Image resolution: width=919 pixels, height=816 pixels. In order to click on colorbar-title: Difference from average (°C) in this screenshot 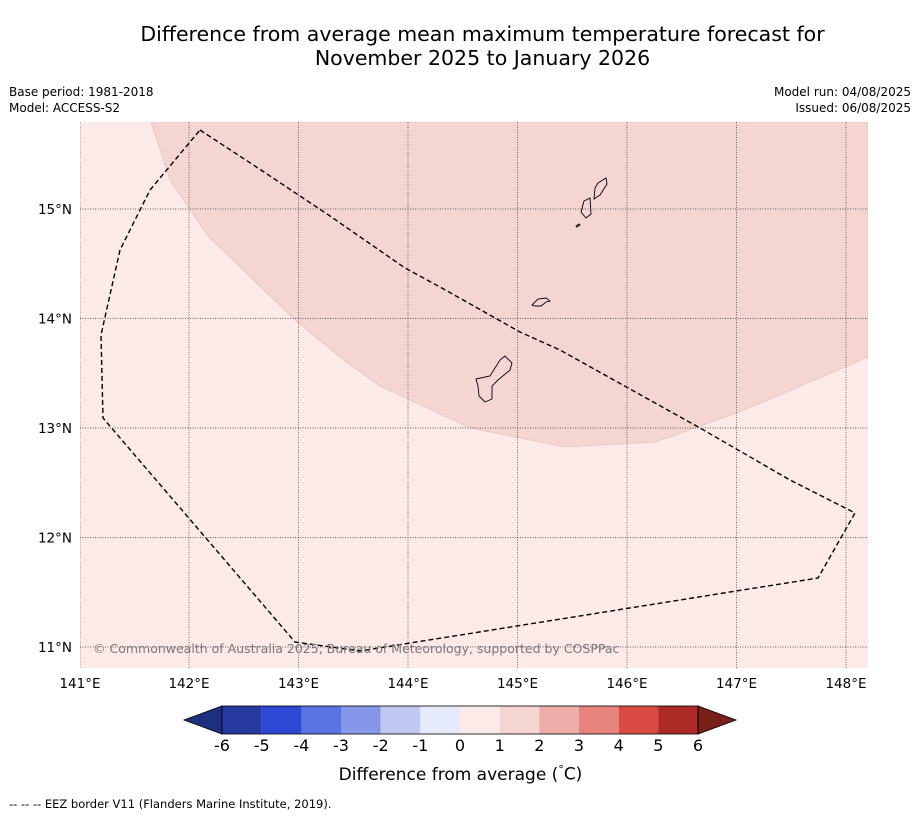, I will do `click(459, 774)`.